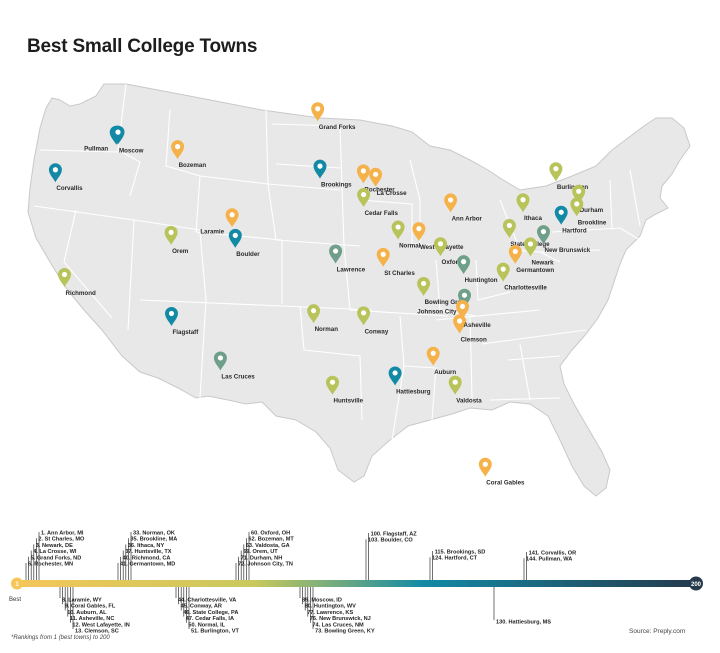 Image resolution: width=720 pixels, height=653 pixels. I want to click on city-label: Valdosta, so click(469, 401).